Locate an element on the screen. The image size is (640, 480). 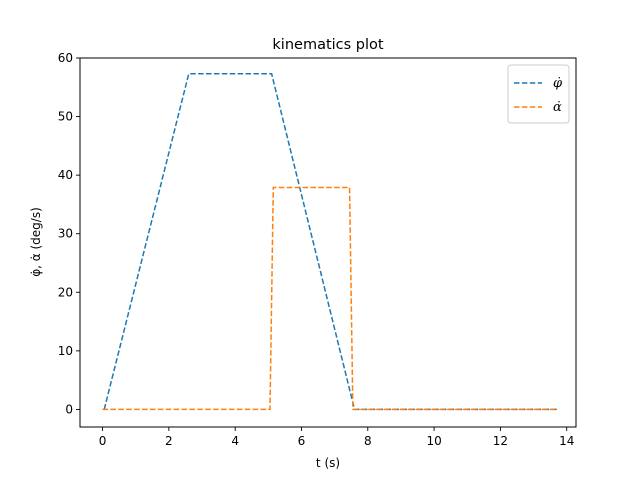
legend-label-phi: φ̇ is located at coordinates (558, 83).